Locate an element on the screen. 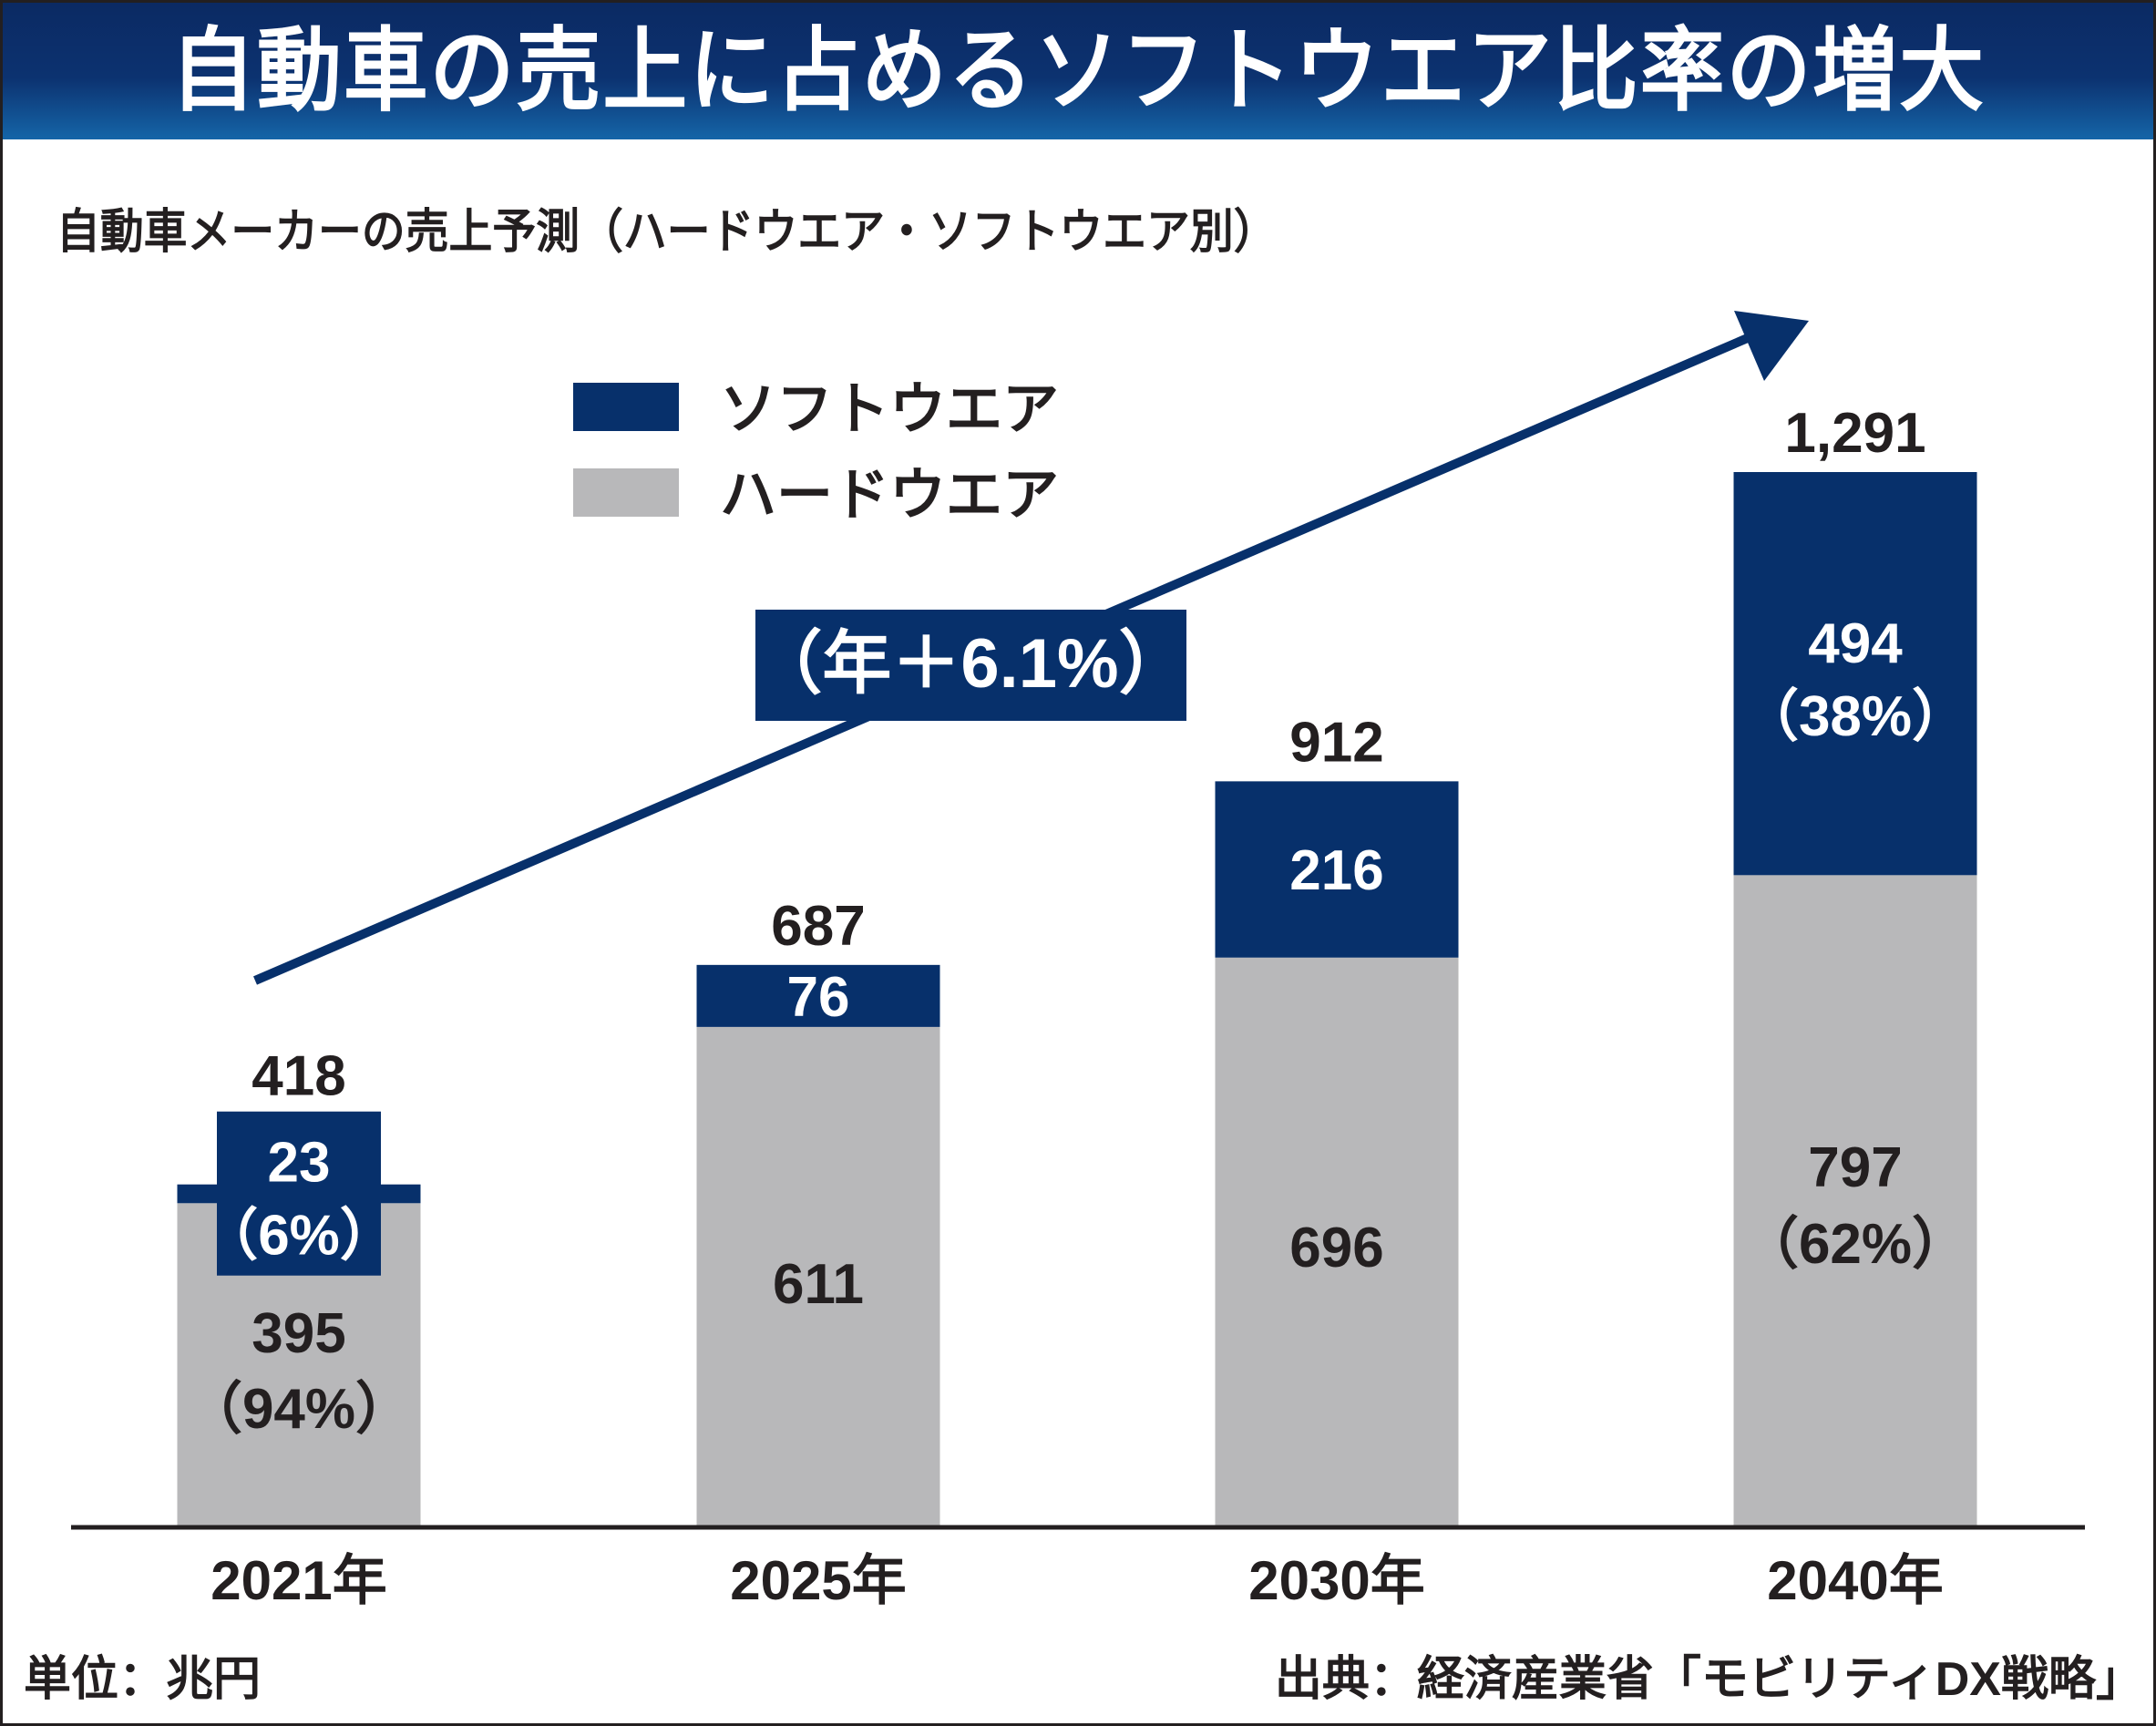 This screenshot has height=1726, width=2156. software-callout-box is located at coordinates (299, 1193).